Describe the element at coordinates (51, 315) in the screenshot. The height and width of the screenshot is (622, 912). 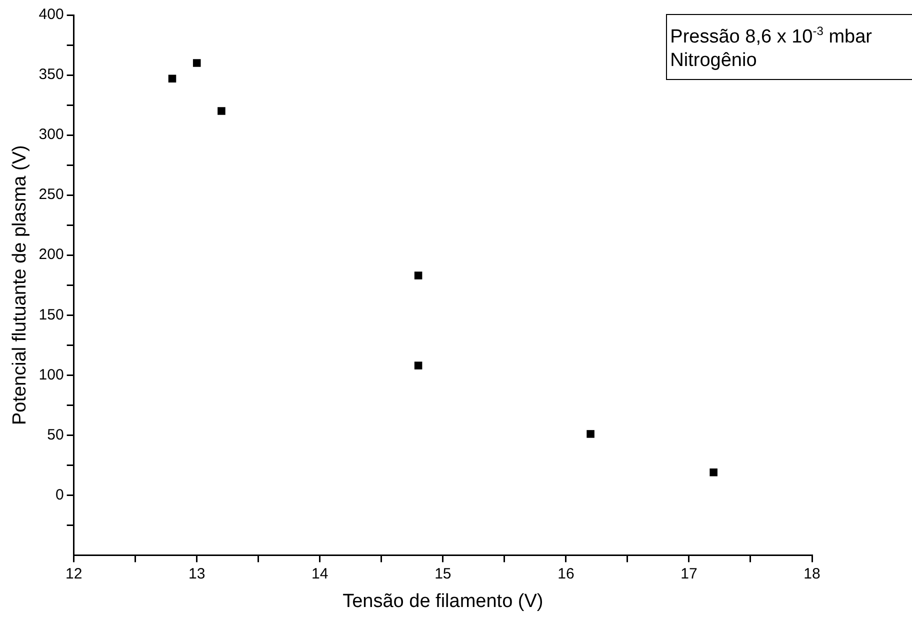
I see `y-tick-label: 150` at that location.